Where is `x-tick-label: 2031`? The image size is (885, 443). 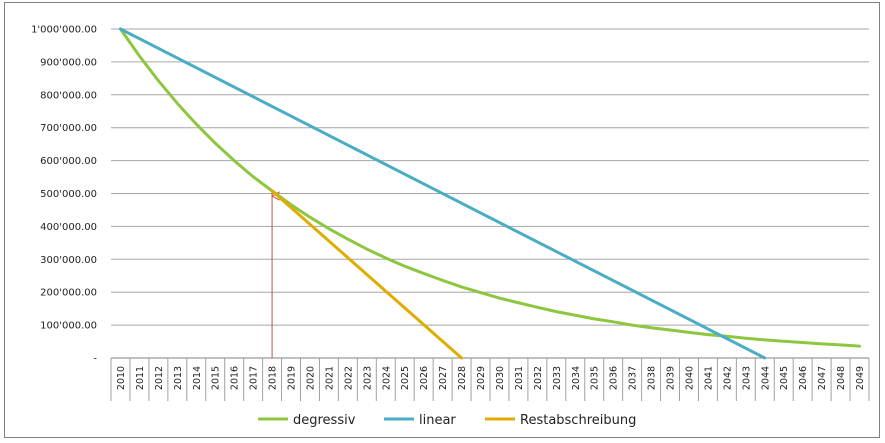 x-tick-label: 2031 is located at coordinates (519, 378).